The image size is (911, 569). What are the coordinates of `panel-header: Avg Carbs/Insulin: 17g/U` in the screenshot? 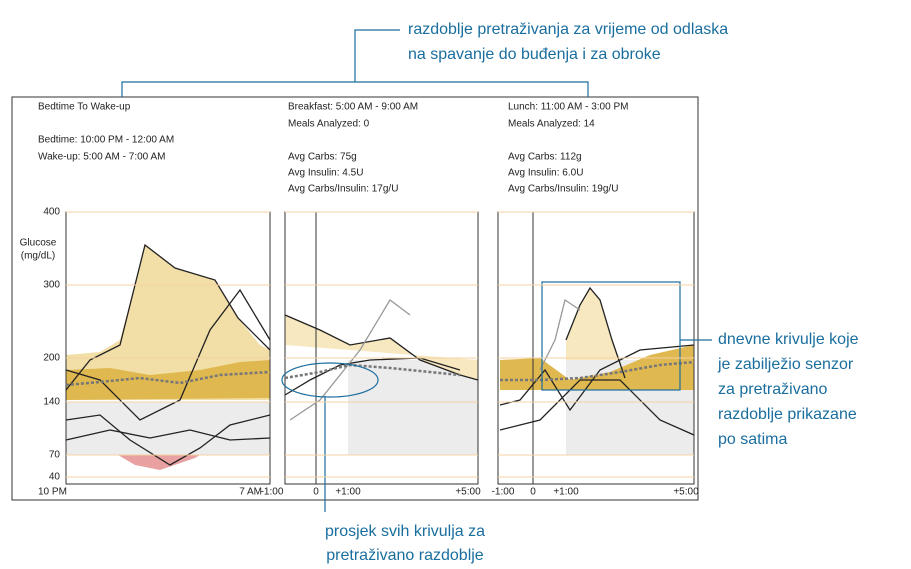 It's located at (343, 189).